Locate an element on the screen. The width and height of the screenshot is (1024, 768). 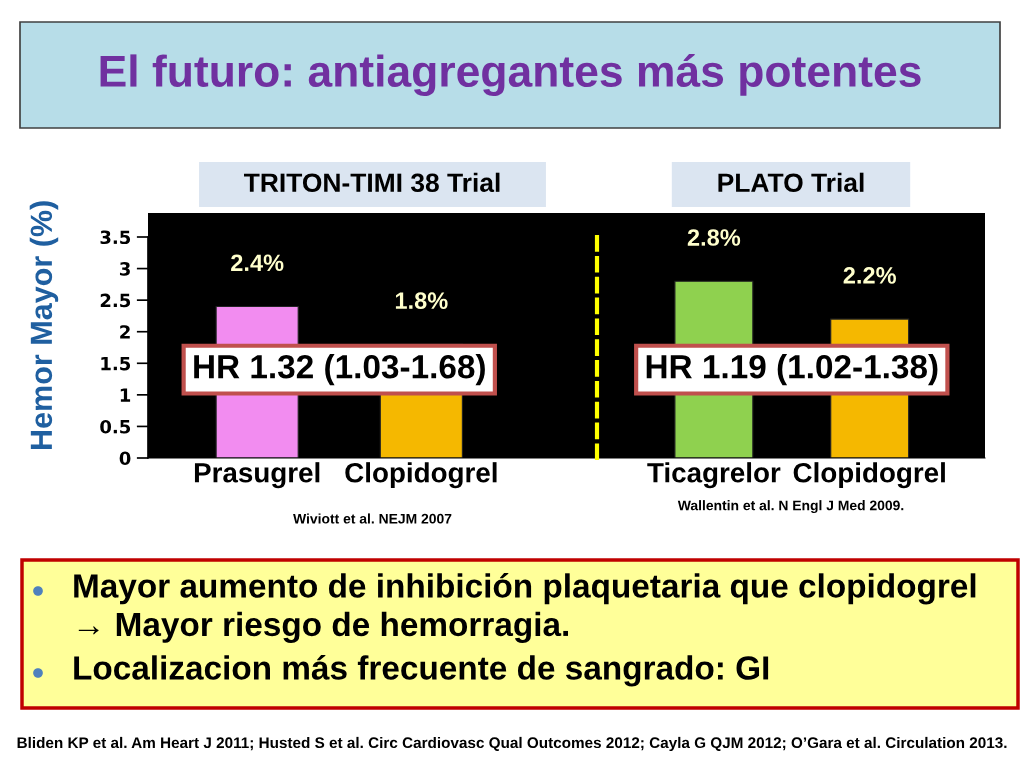
y-tick-label: 3.5 is located at coordinates (115, 237).